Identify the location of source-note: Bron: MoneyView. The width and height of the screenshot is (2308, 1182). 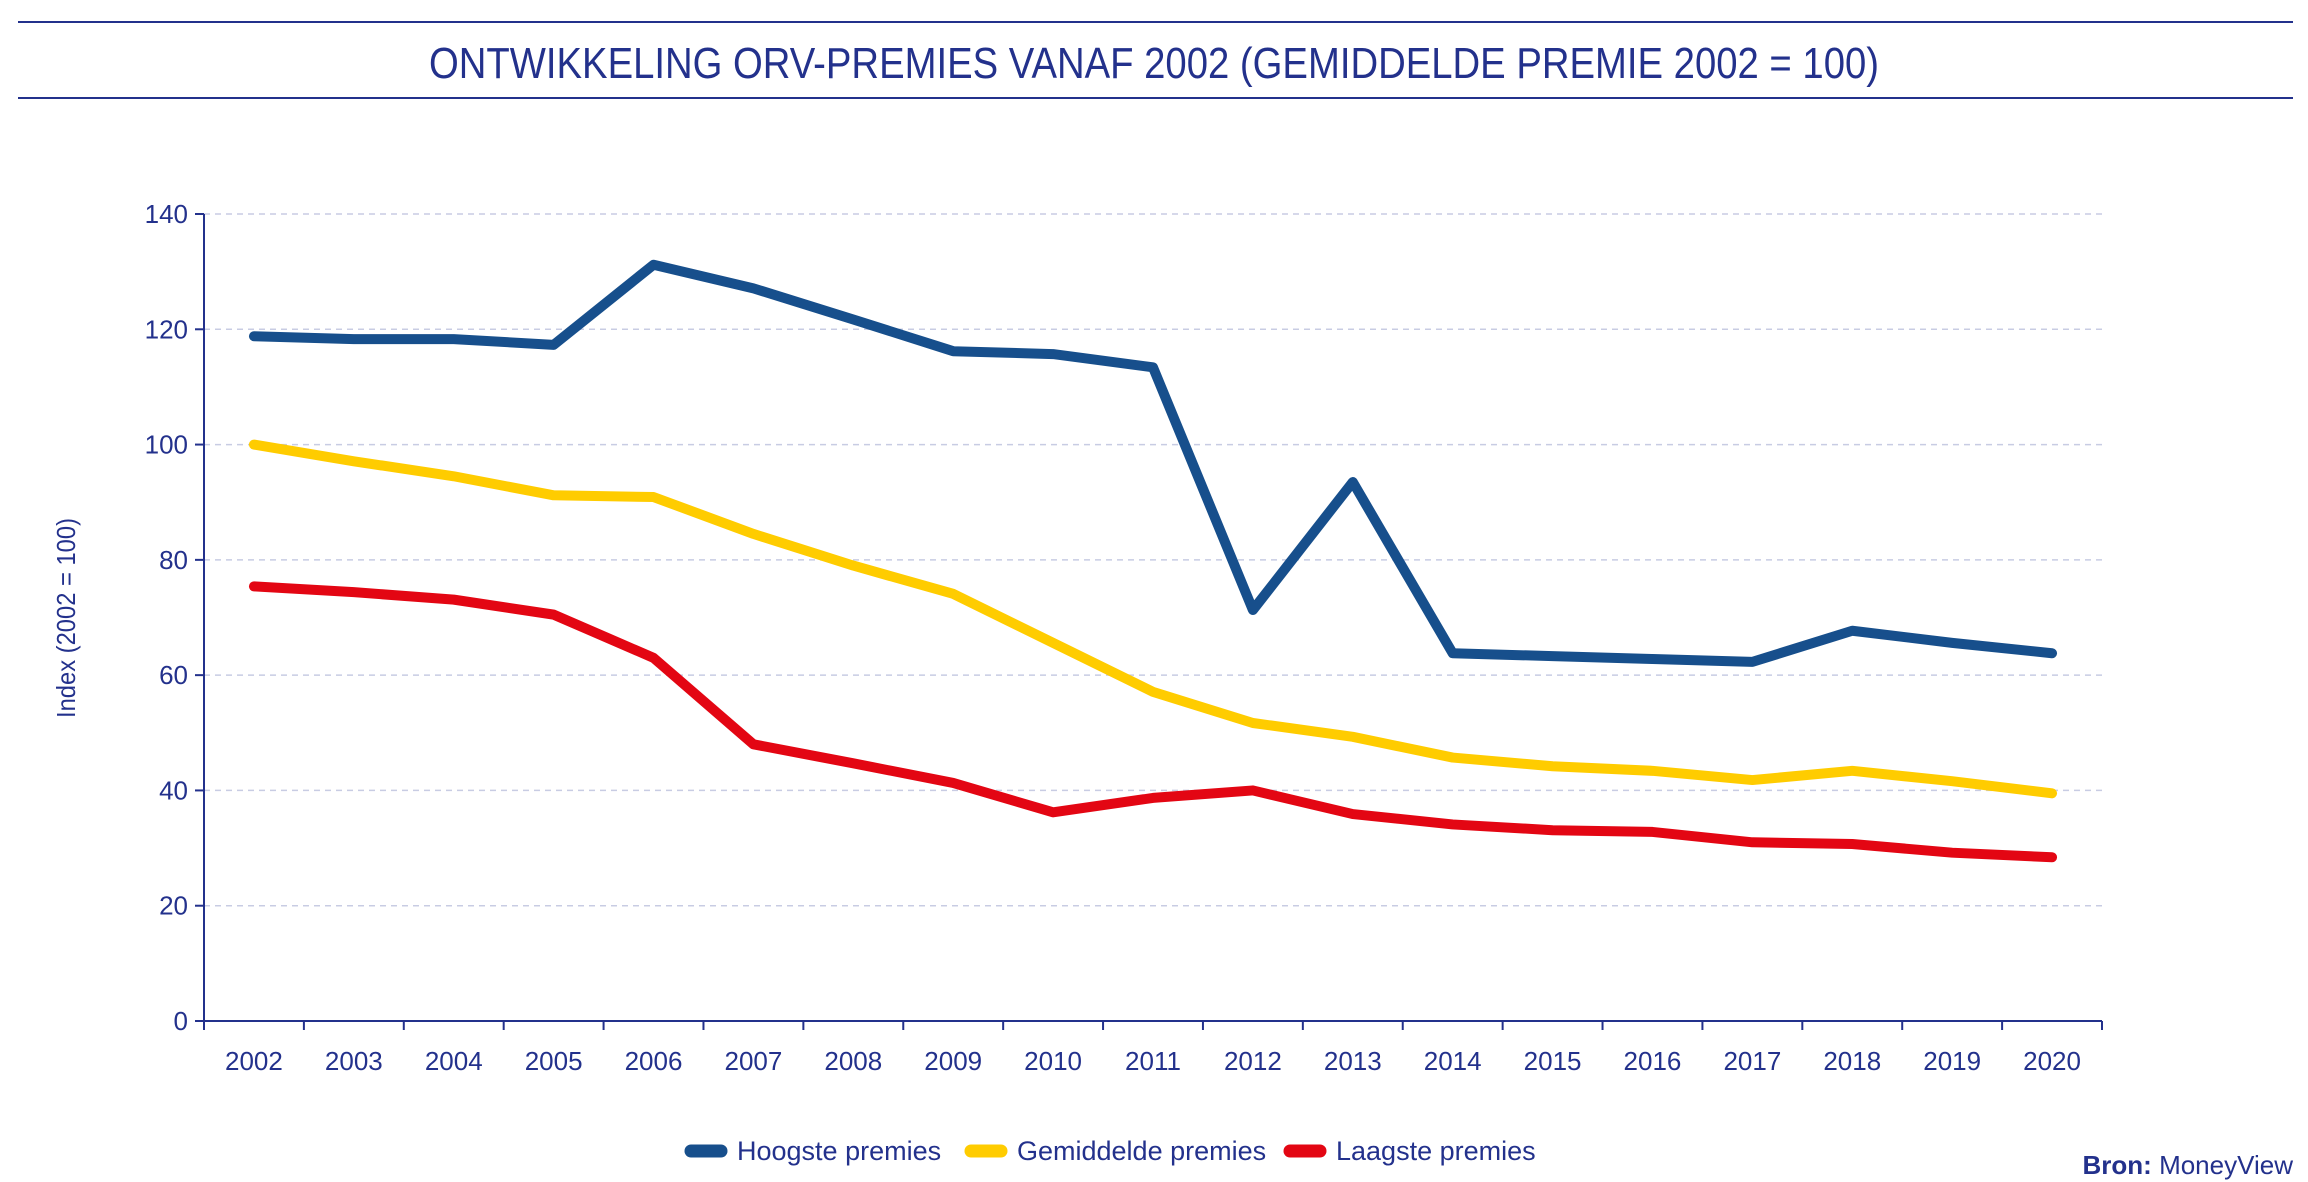
(2188, 1165).